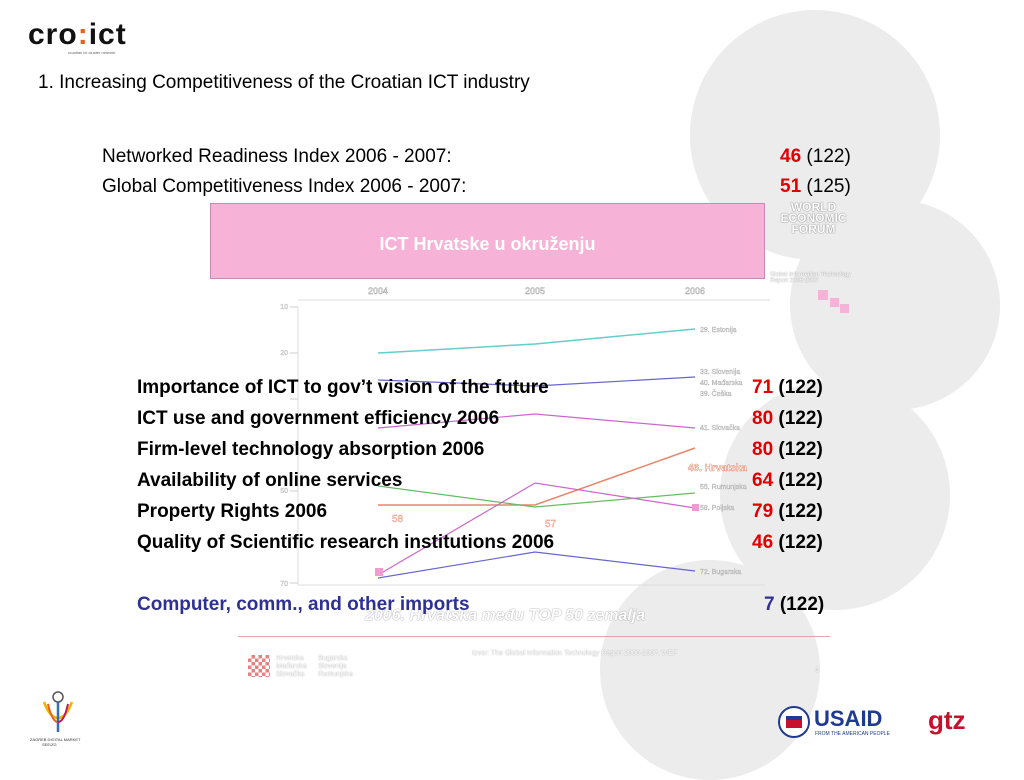 This screenshot has width=1024, height=780. I want to click on indicator-value: 71 (122), so click(787, 387).